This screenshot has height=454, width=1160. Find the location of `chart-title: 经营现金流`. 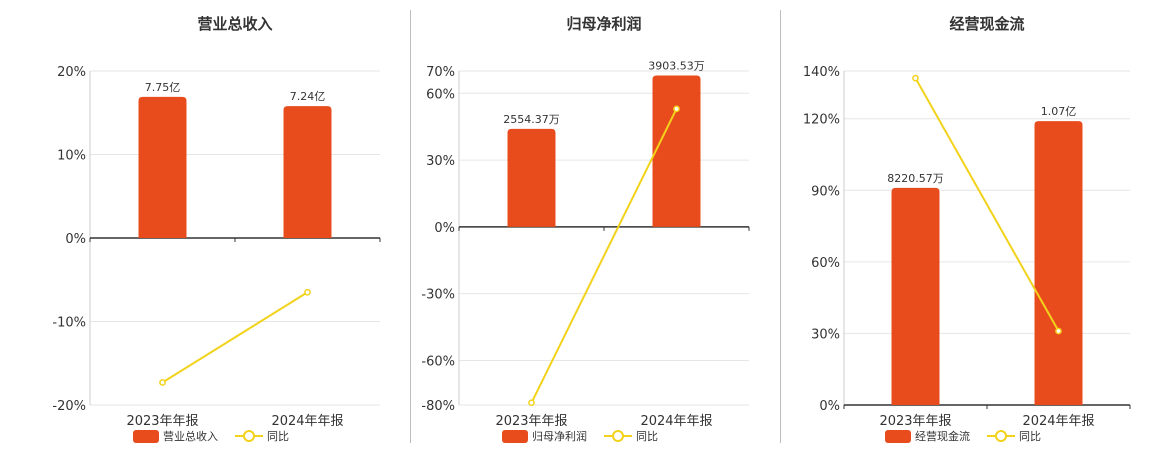

chart-title: 经营现金流 is located at coordinates (986, 24).